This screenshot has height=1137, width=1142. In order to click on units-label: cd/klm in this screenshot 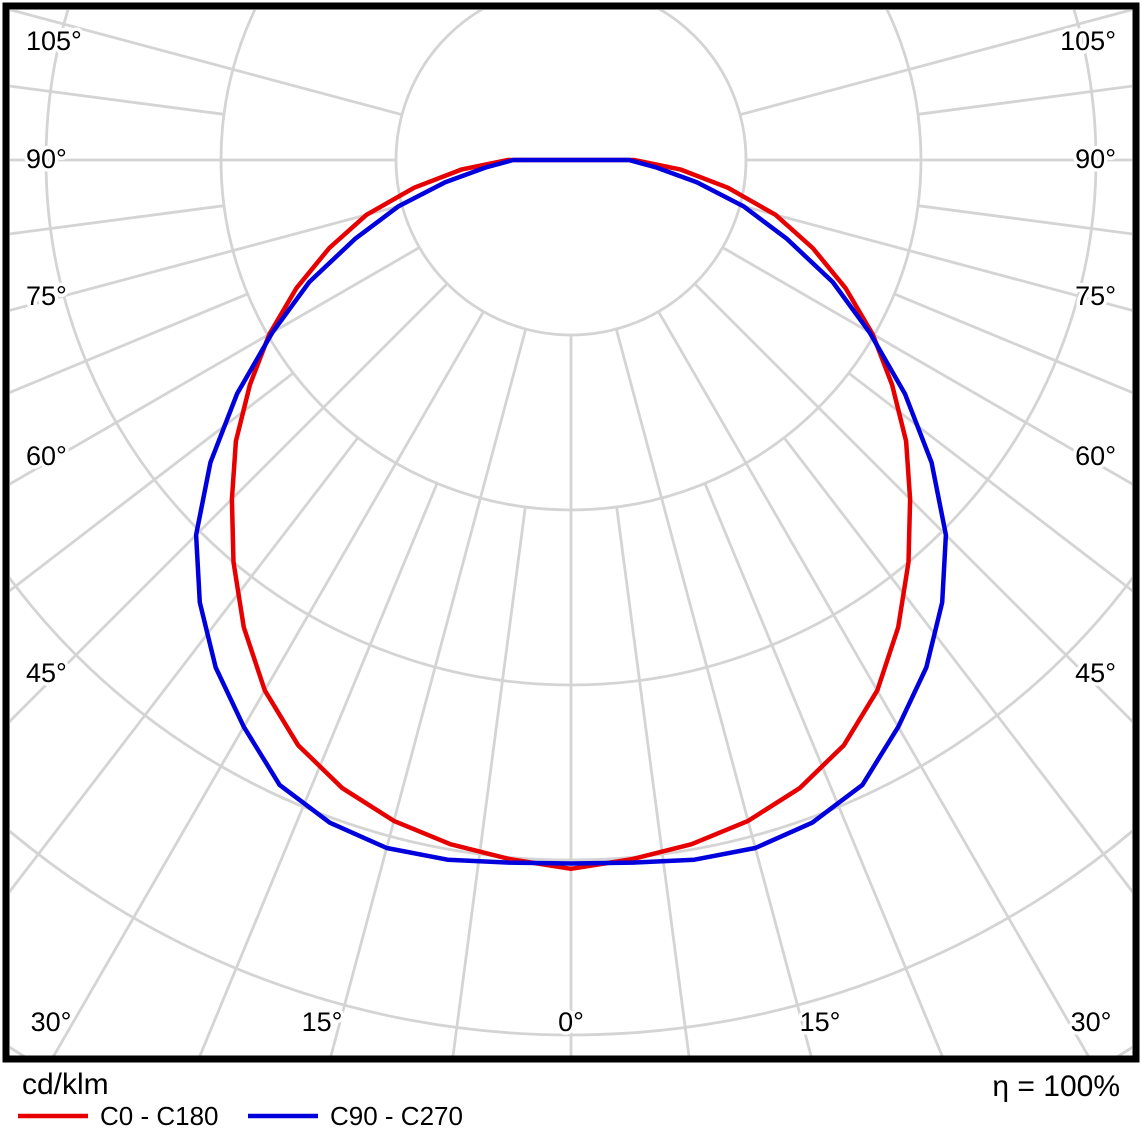, I will do `click(65, 1084)`.